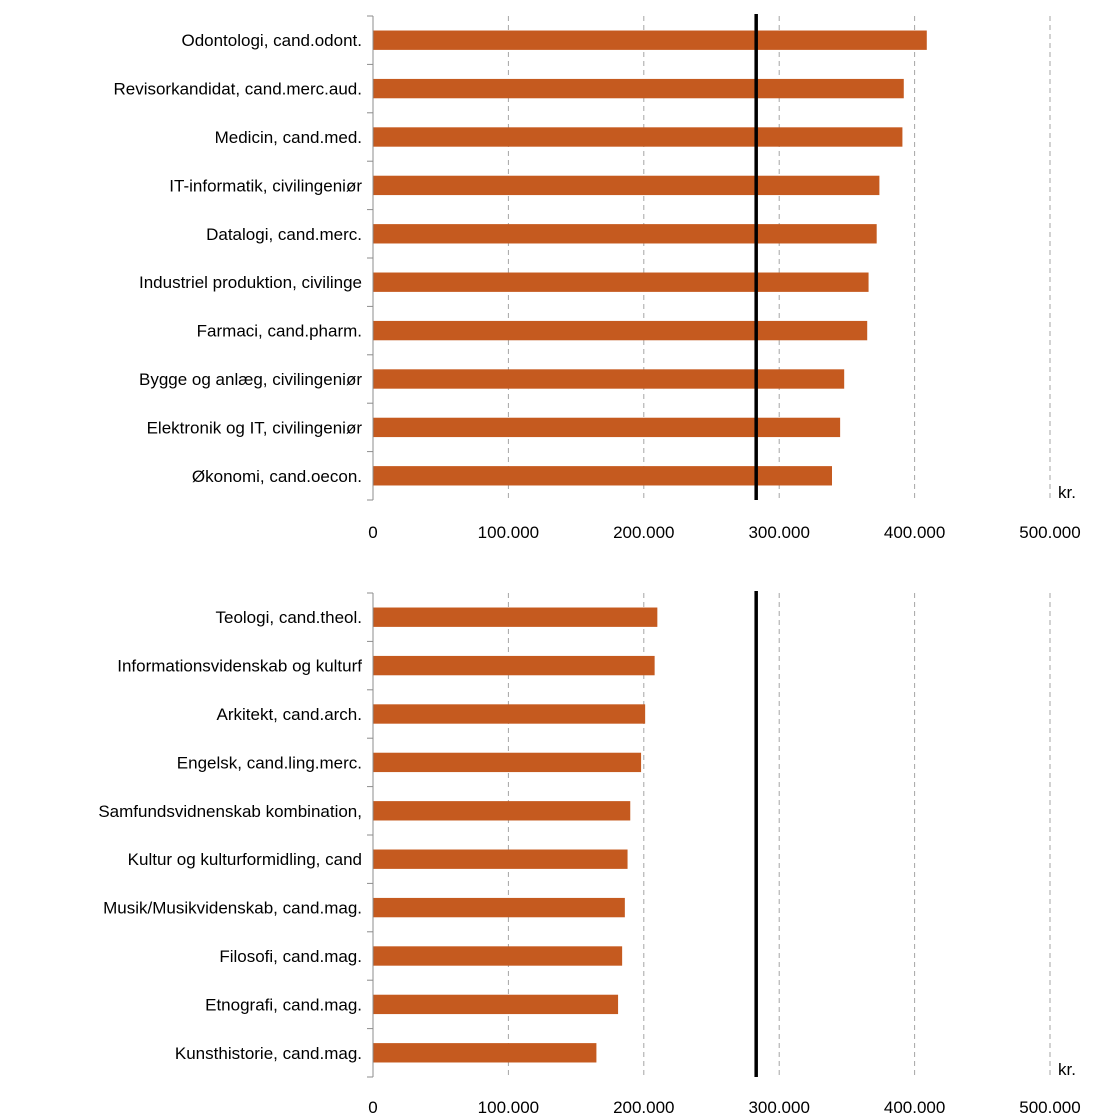  I want to click on category-label: Medicin, cand.med., so click(288, 137).